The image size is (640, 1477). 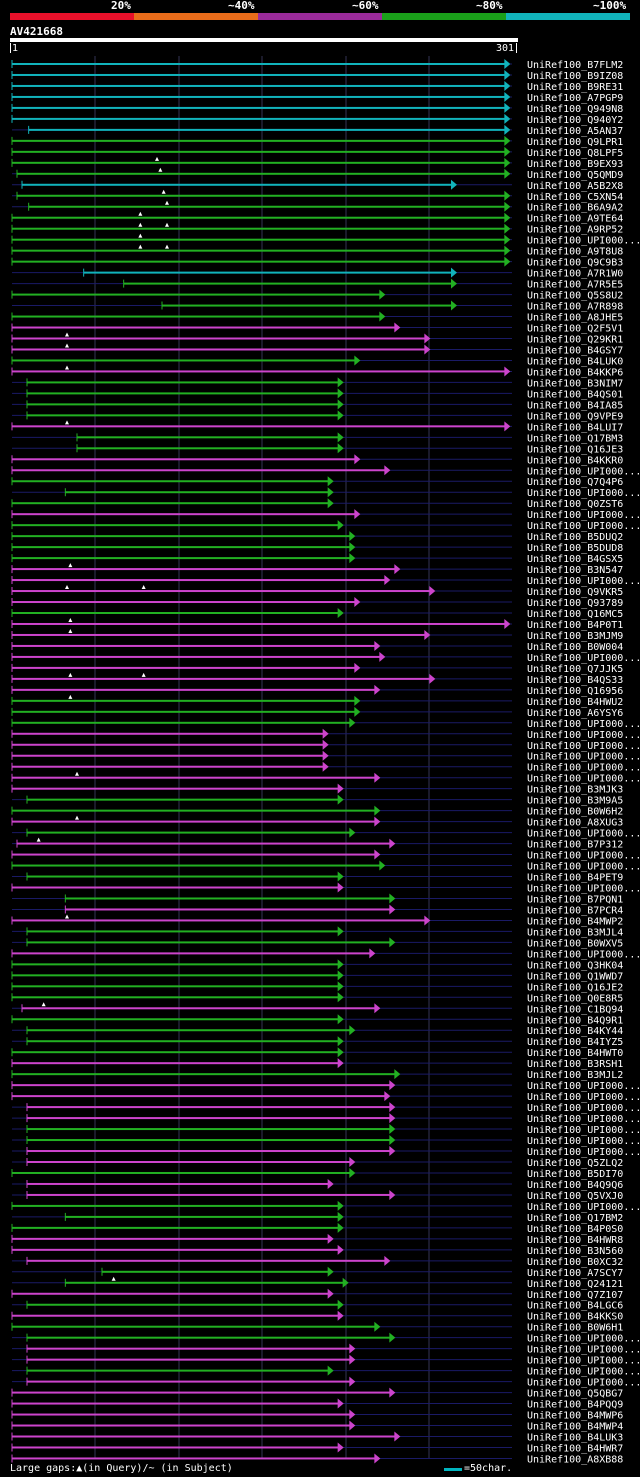 What do you see at coordinates (453, 1469) in the screenshot?
I see `scale-bar` at bounding box center [453, 1469].